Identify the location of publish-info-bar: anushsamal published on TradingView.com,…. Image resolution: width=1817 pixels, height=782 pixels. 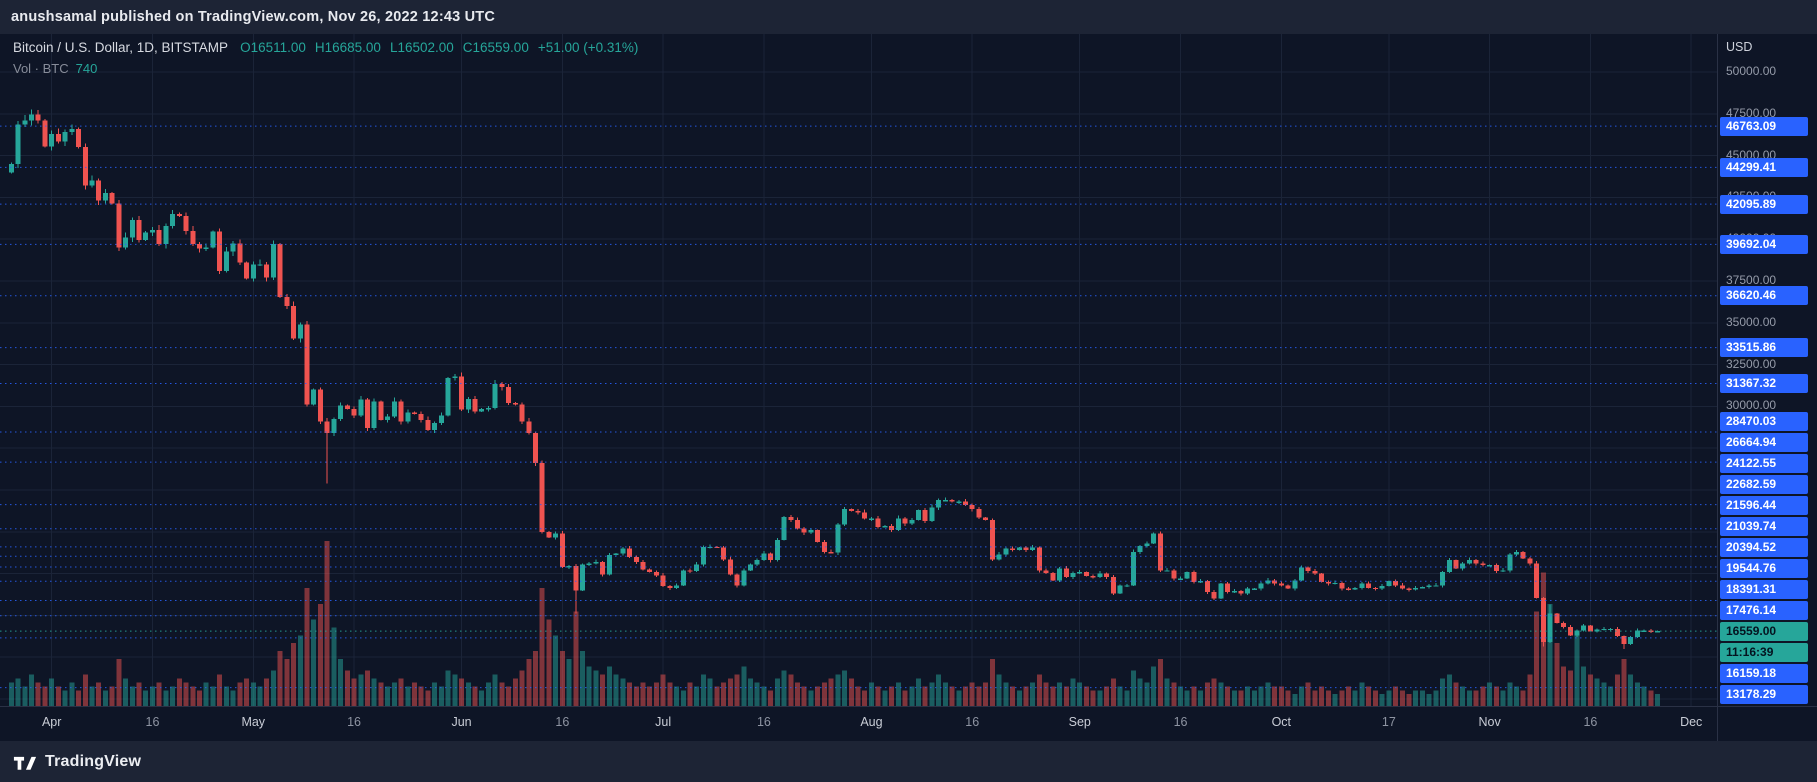
(908, 17).